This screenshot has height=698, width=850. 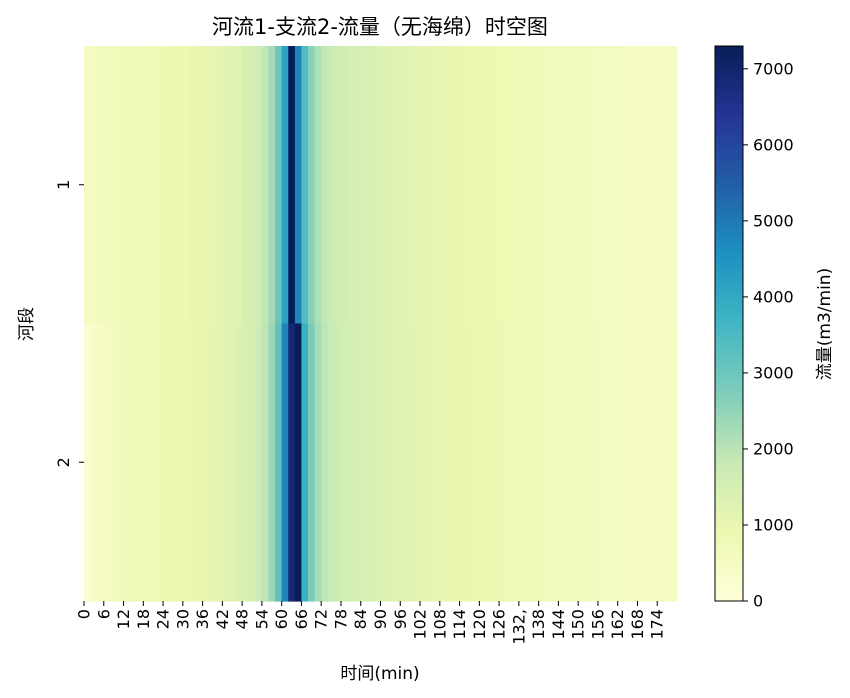 What do you see at coordinates (163, 619) in the screenshot?
I see `x-tick-label: 24` at bounding box center [163, 619].